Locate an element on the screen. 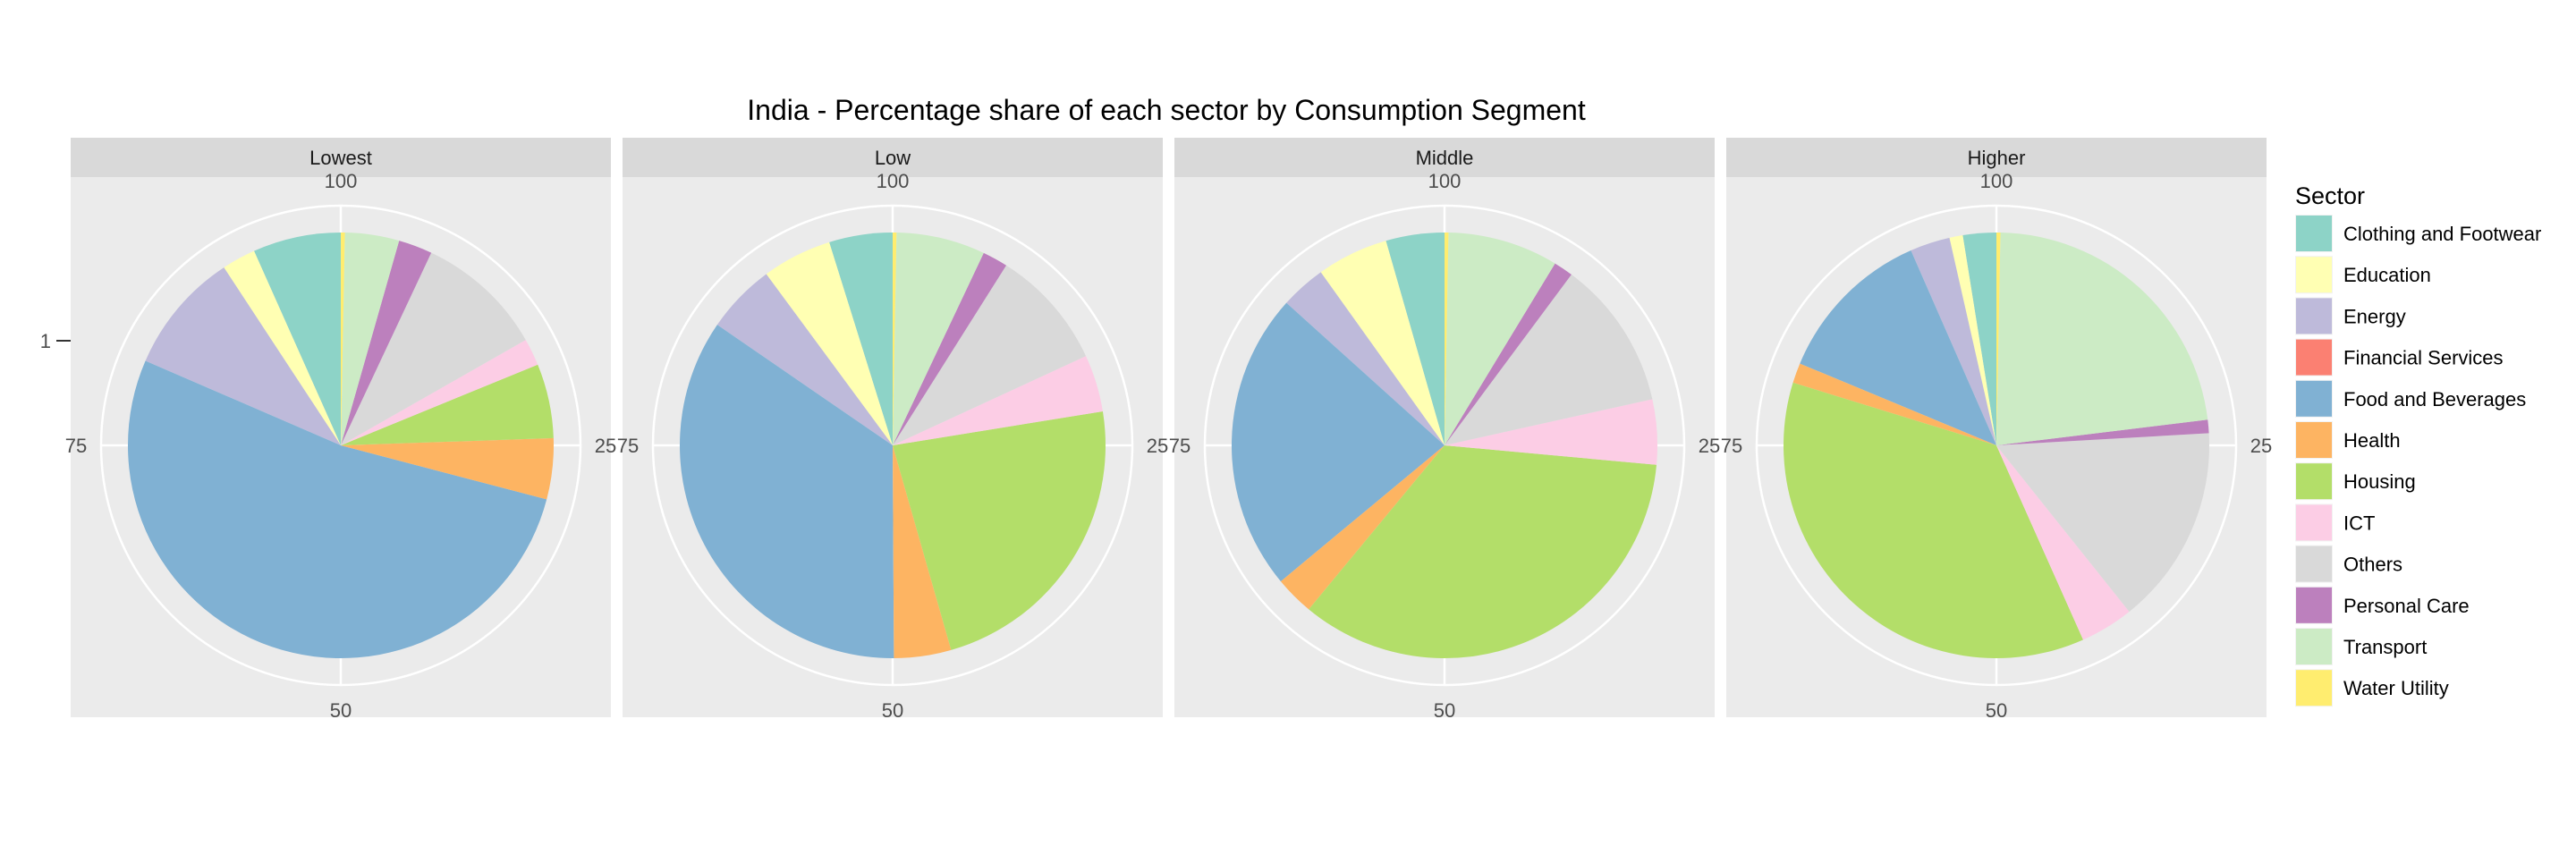  legend-label: Water Utility is located at coordinates (2396, 688).